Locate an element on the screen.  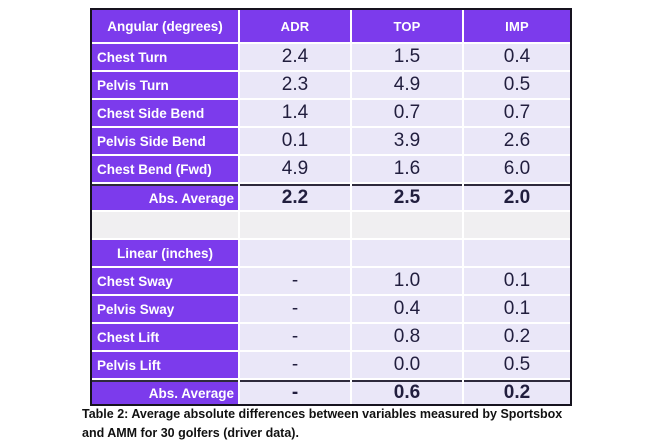
row-label-pelvis-side-bend: Pelvis Side Bend is located at coordinates (165, 141).